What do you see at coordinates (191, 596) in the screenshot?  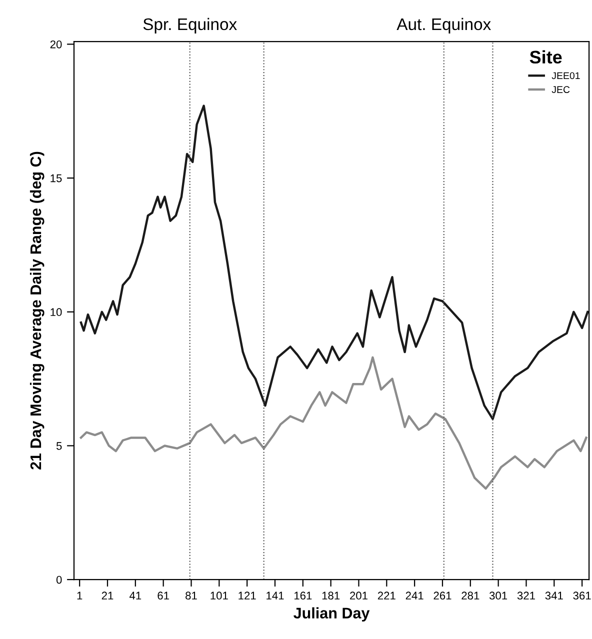 I see `x-tick-label: 81` at bounding box center [191, 596].